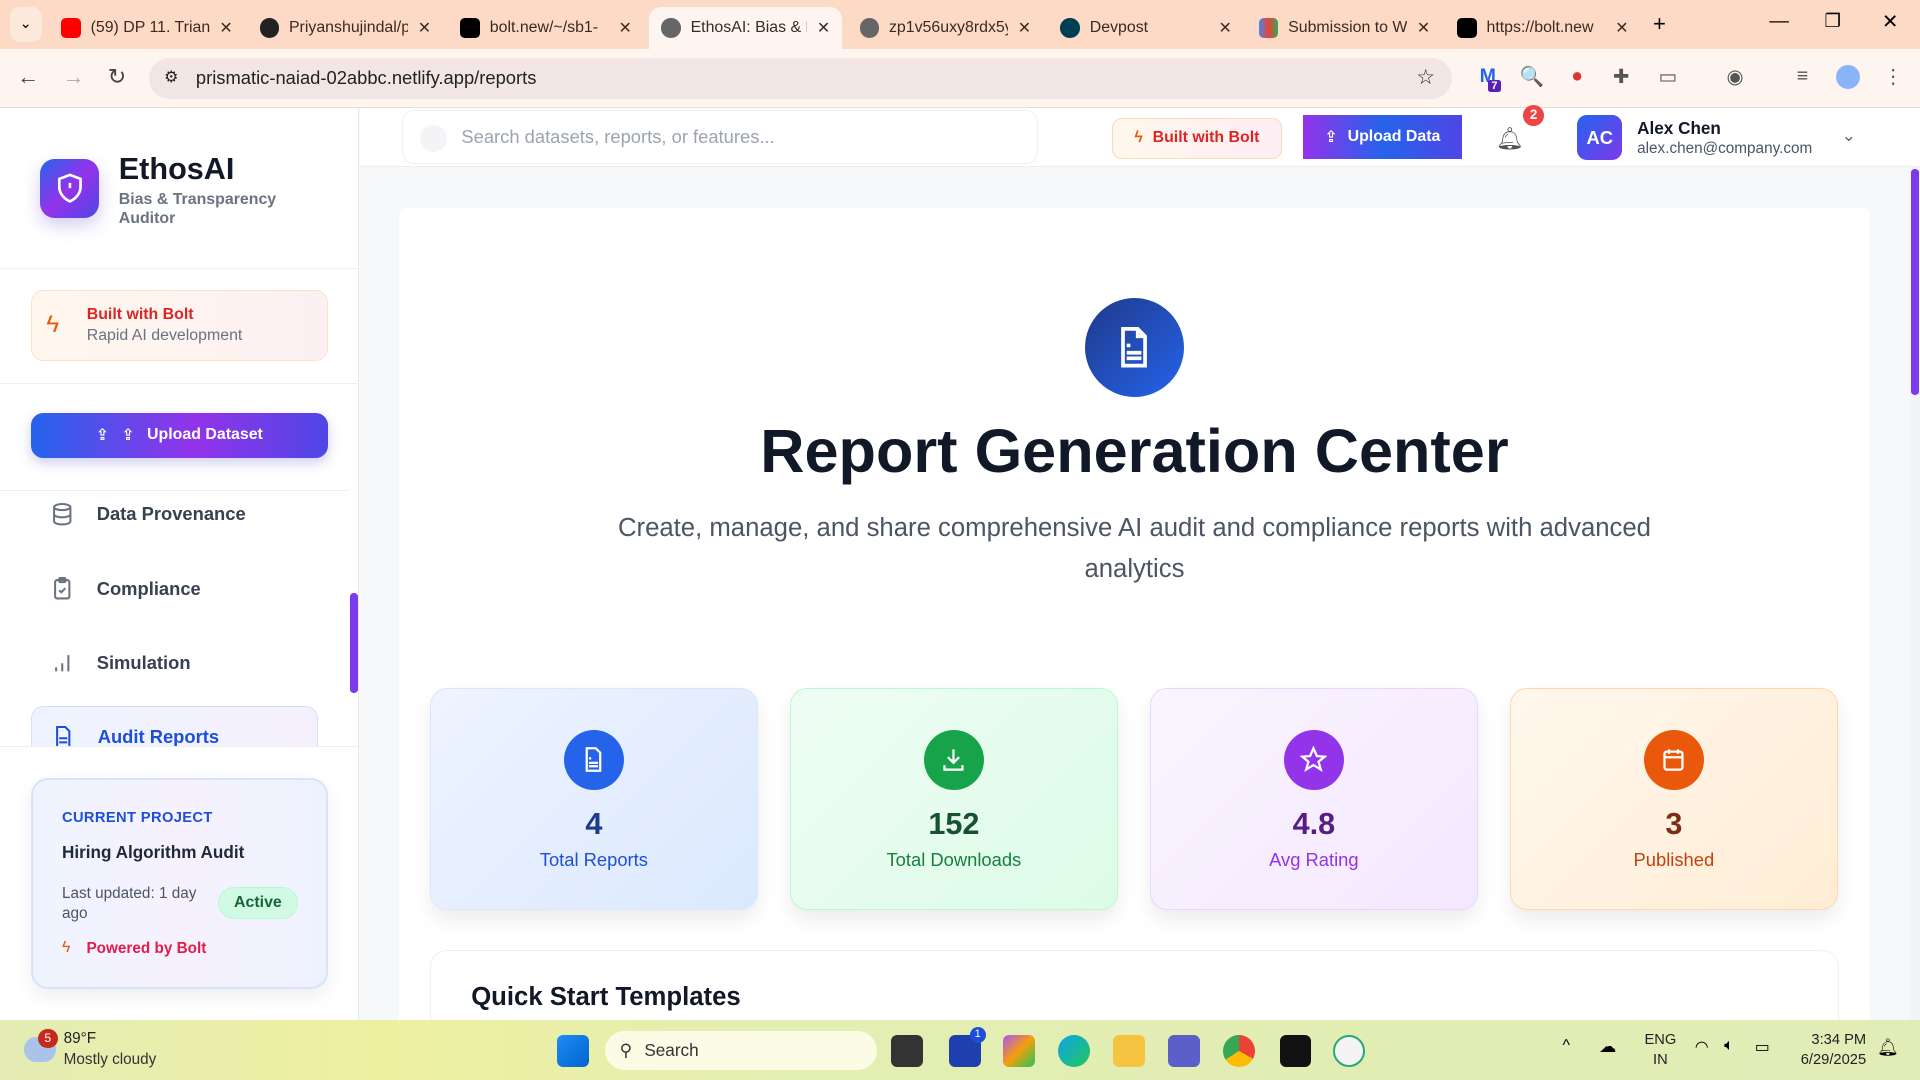 The width and height of the screenshot is (1920, 1080). Describe the element at coordinates (1345, 28) in the screenshot. I see `browser-tab: Submission to W ✕` at that location.